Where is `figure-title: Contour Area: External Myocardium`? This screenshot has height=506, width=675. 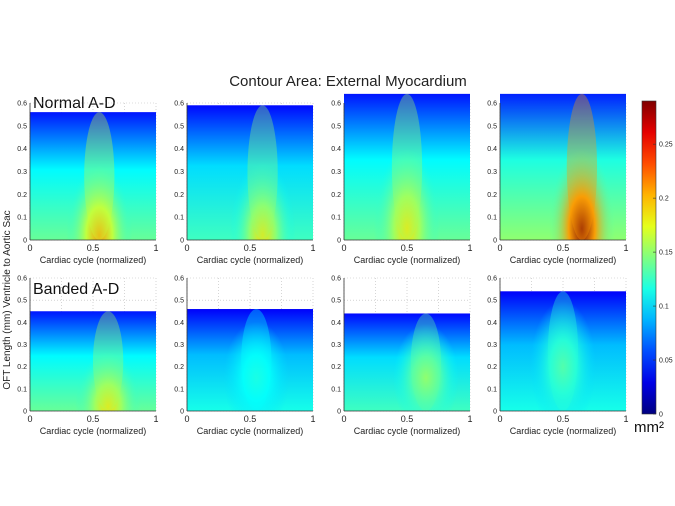 figure-title: Contour Area: External Myocardium is located at coordinates (348, 81).